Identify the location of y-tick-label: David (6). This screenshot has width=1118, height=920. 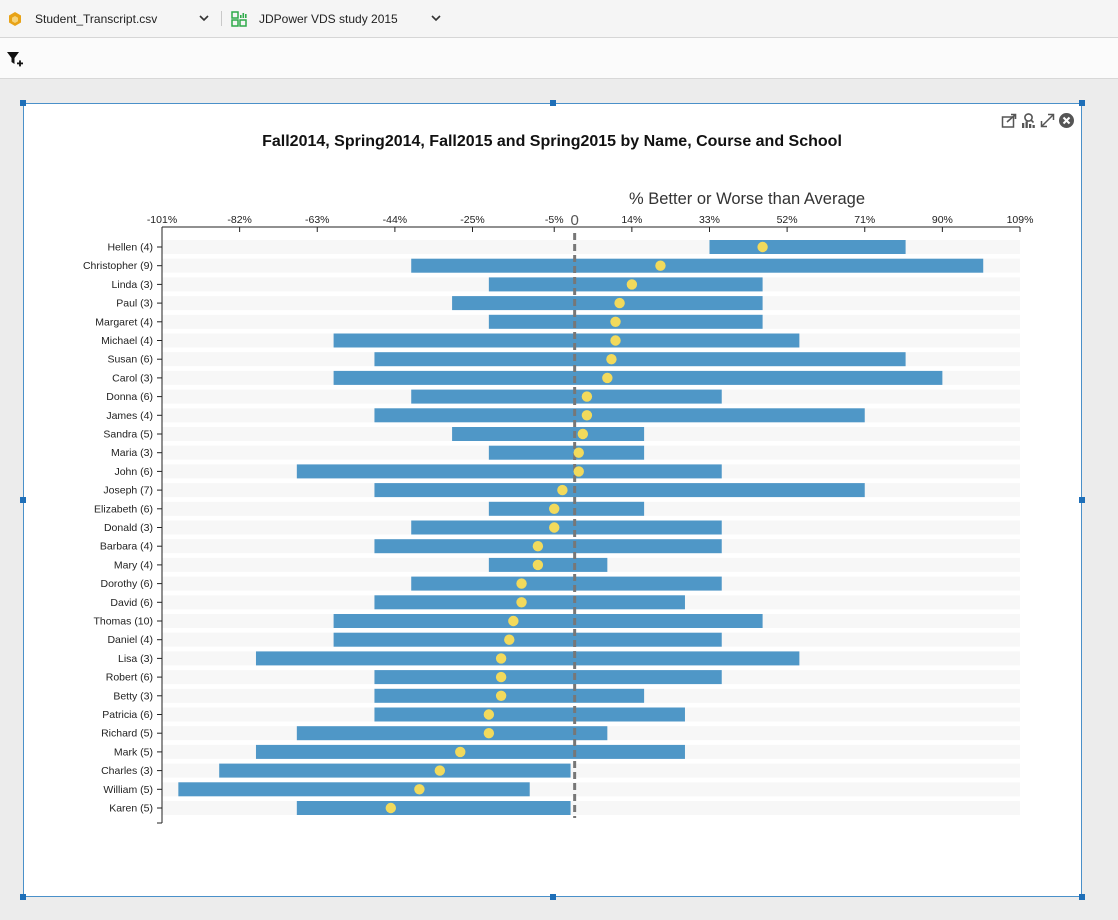
(131, 603).